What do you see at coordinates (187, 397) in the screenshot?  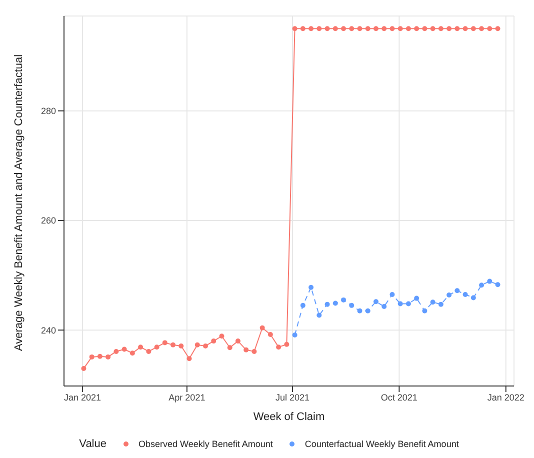 I see `x-tick-label: Apr 2021` at bounding box center [187, 397].